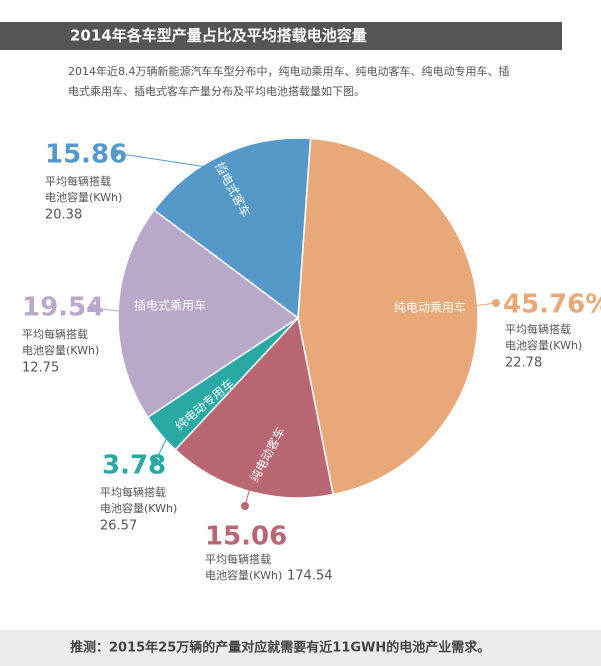 The height and width of the screenshot is (666, 601). Describe the element at coordinates (63, 215) in the screenshot. I see `capacity-value: 20.38` at that location.